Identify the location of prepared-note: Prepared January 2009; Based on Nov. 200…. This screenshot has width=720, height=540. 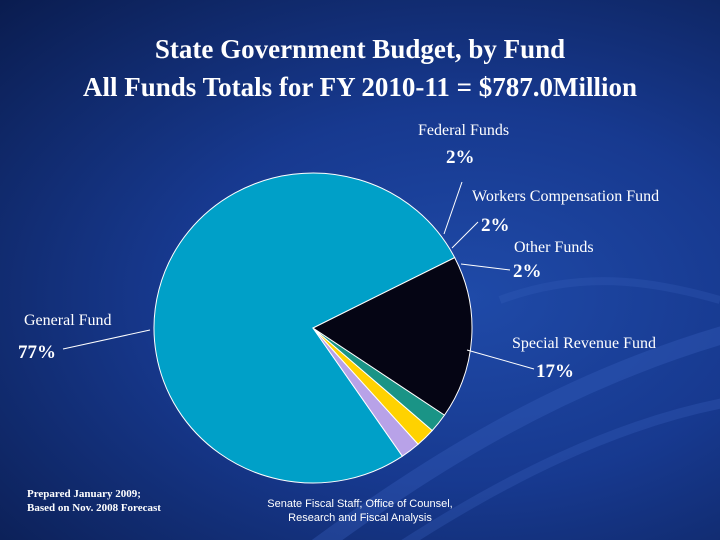
(94, 501).